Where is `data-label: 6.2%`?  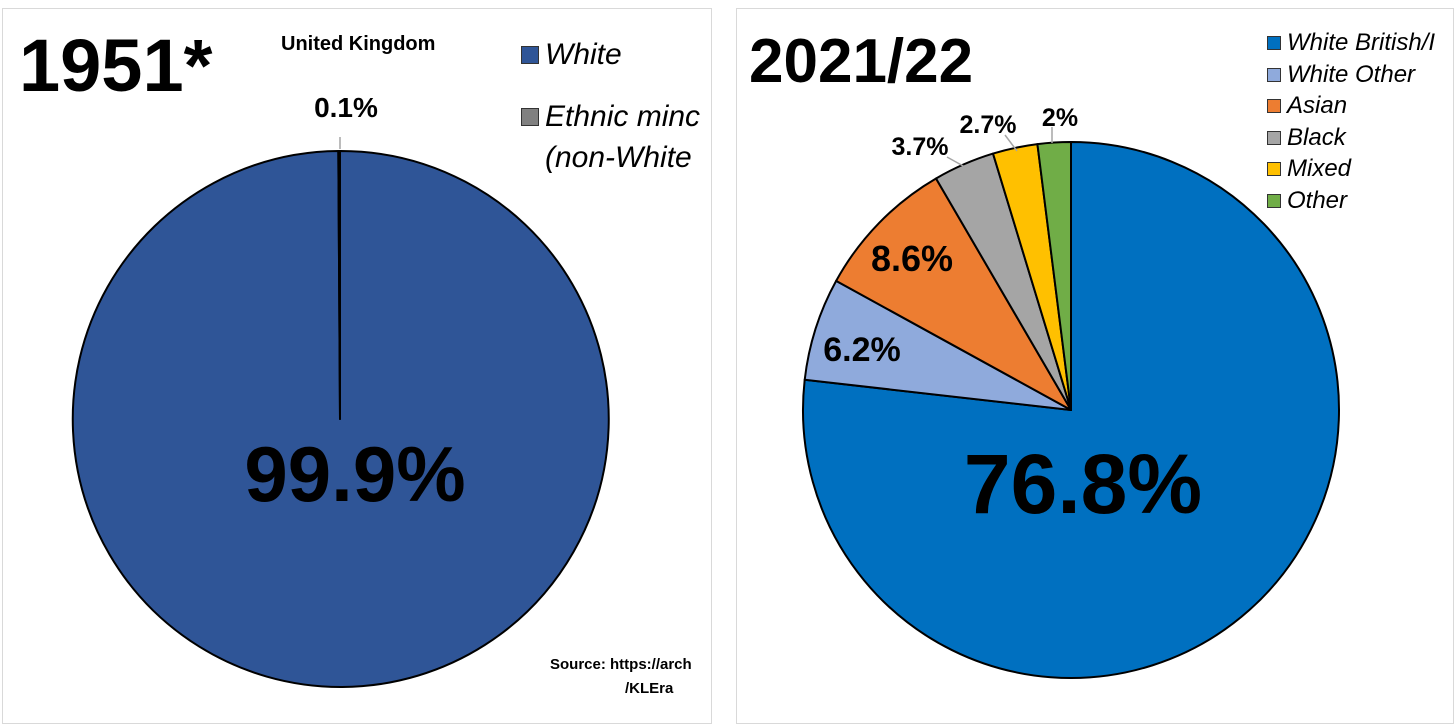
data-label: 6.2% is located at coordinates (862, 350).